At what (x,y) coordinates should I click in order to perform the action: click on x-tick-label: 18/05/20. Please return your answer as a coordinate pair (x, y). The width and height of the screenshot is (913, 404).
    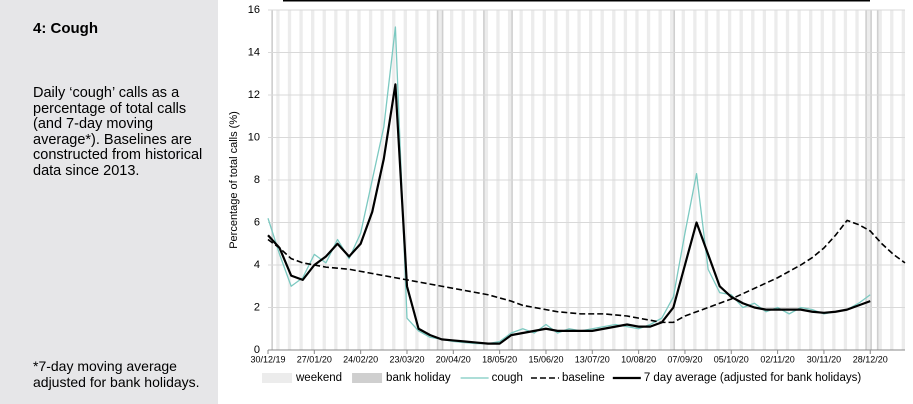
    Looking at the image, I should click on (499, 359).